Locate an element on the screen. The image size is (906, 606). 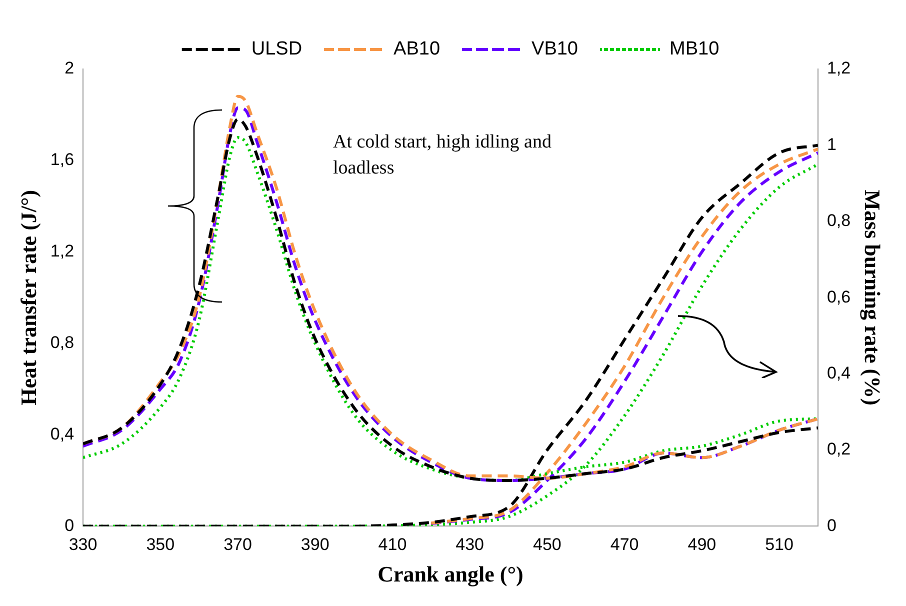
legend-label: VB10 is located at coordinates (555, 49).